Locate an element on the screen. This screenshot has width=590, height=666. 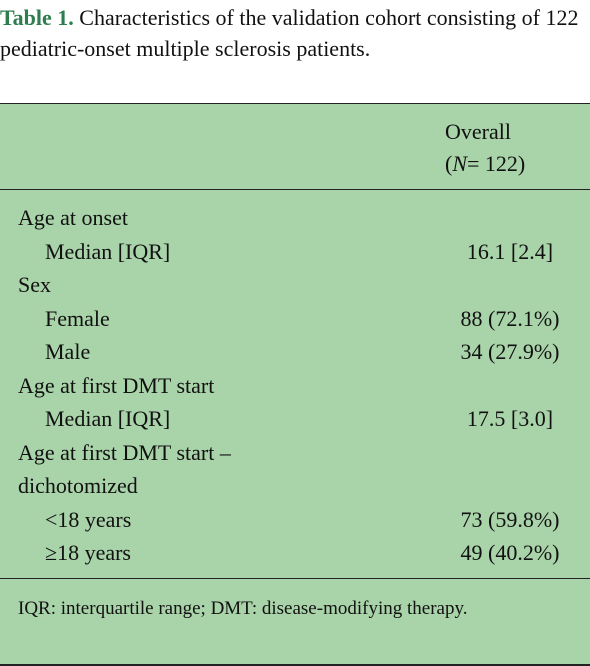
table-row: Male 34 (27.9%) is located at coordinates (295, 352).